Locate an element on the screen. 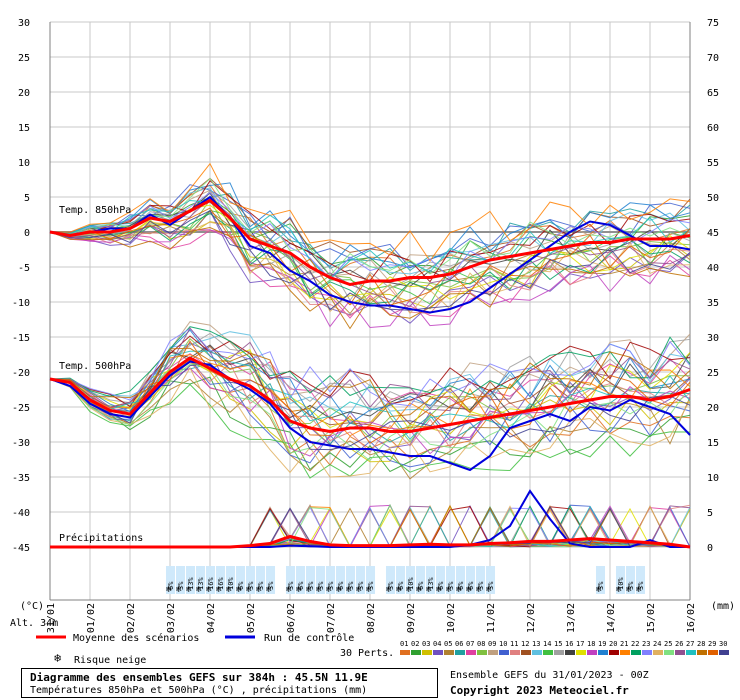 The height and width of the screenshot is (700, 740). x-tick-label: 03/02 is located at coordinates (171, 618).